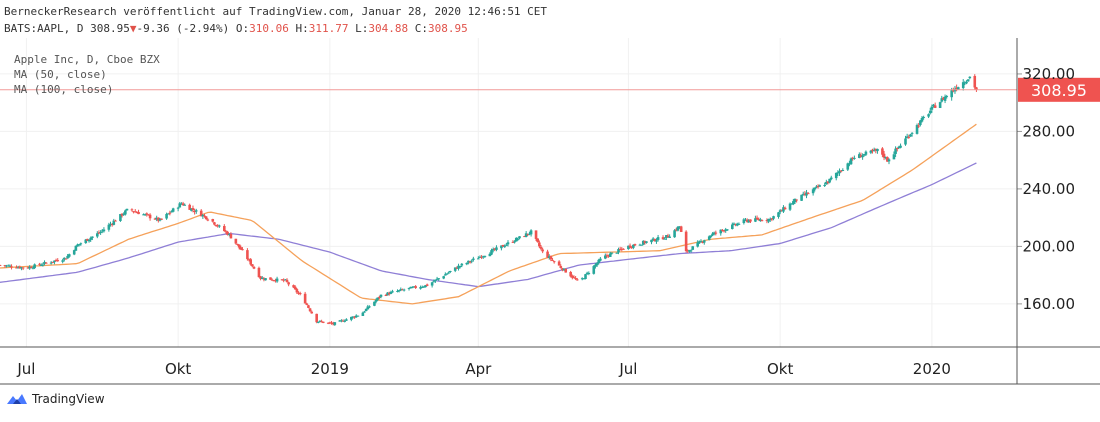 The width and height of the screenshot is (1100, 422). Describe the element at coordinates (55, 399) in the screenshot. I see `tradingview-brand: TradingView` at that location.